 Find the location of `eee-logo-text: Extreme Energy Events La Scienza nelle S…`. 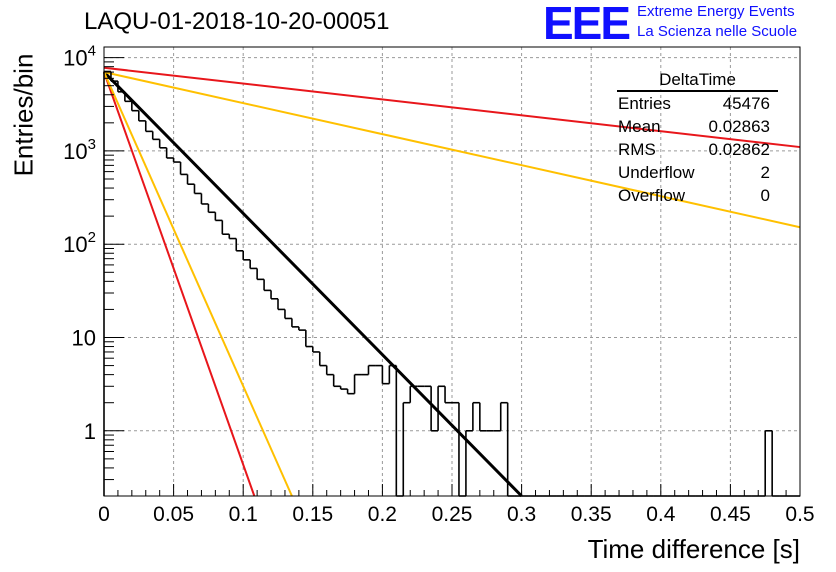

eee-logo-text: Extreme Energy Events La Scienza nelle S… is located at coordinates (717, 22).